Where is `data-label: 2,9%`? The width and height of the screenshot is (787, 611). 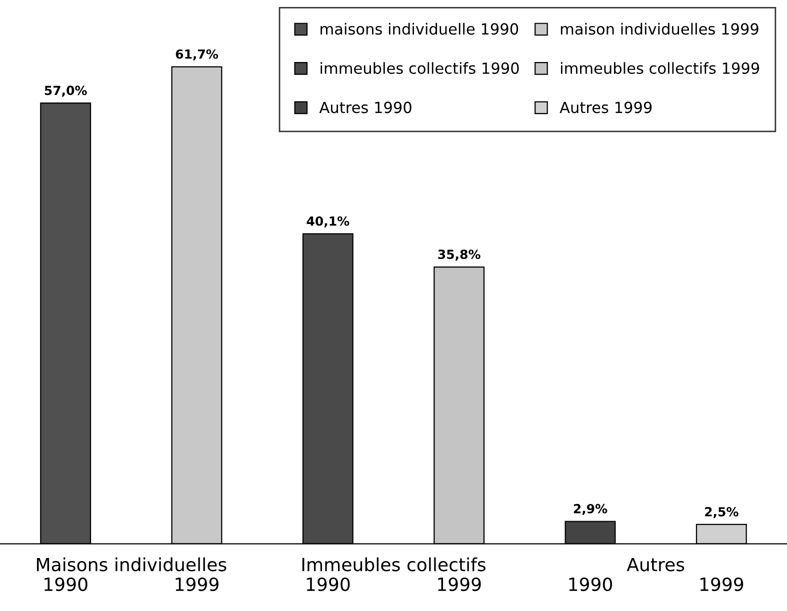
data-label: 2,9% is located at coordinates (591, 509).